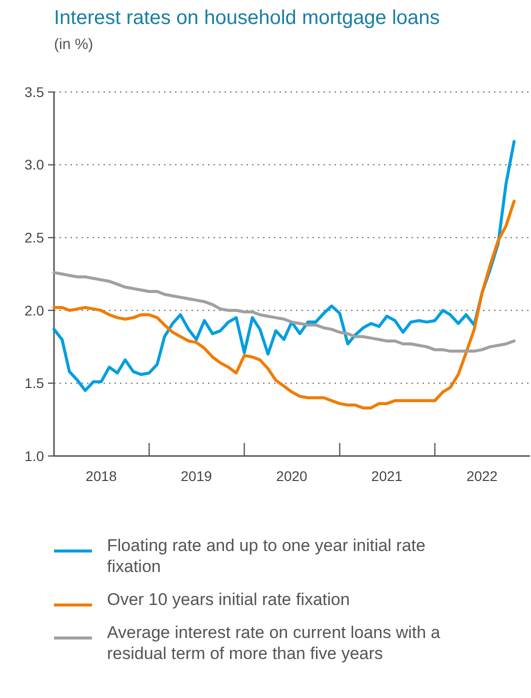 This screenshot has width=531, height=698. Describe the element at coordinates (34, 238) in the screenshot. I see `y-tick-label: 2.5` at that location.